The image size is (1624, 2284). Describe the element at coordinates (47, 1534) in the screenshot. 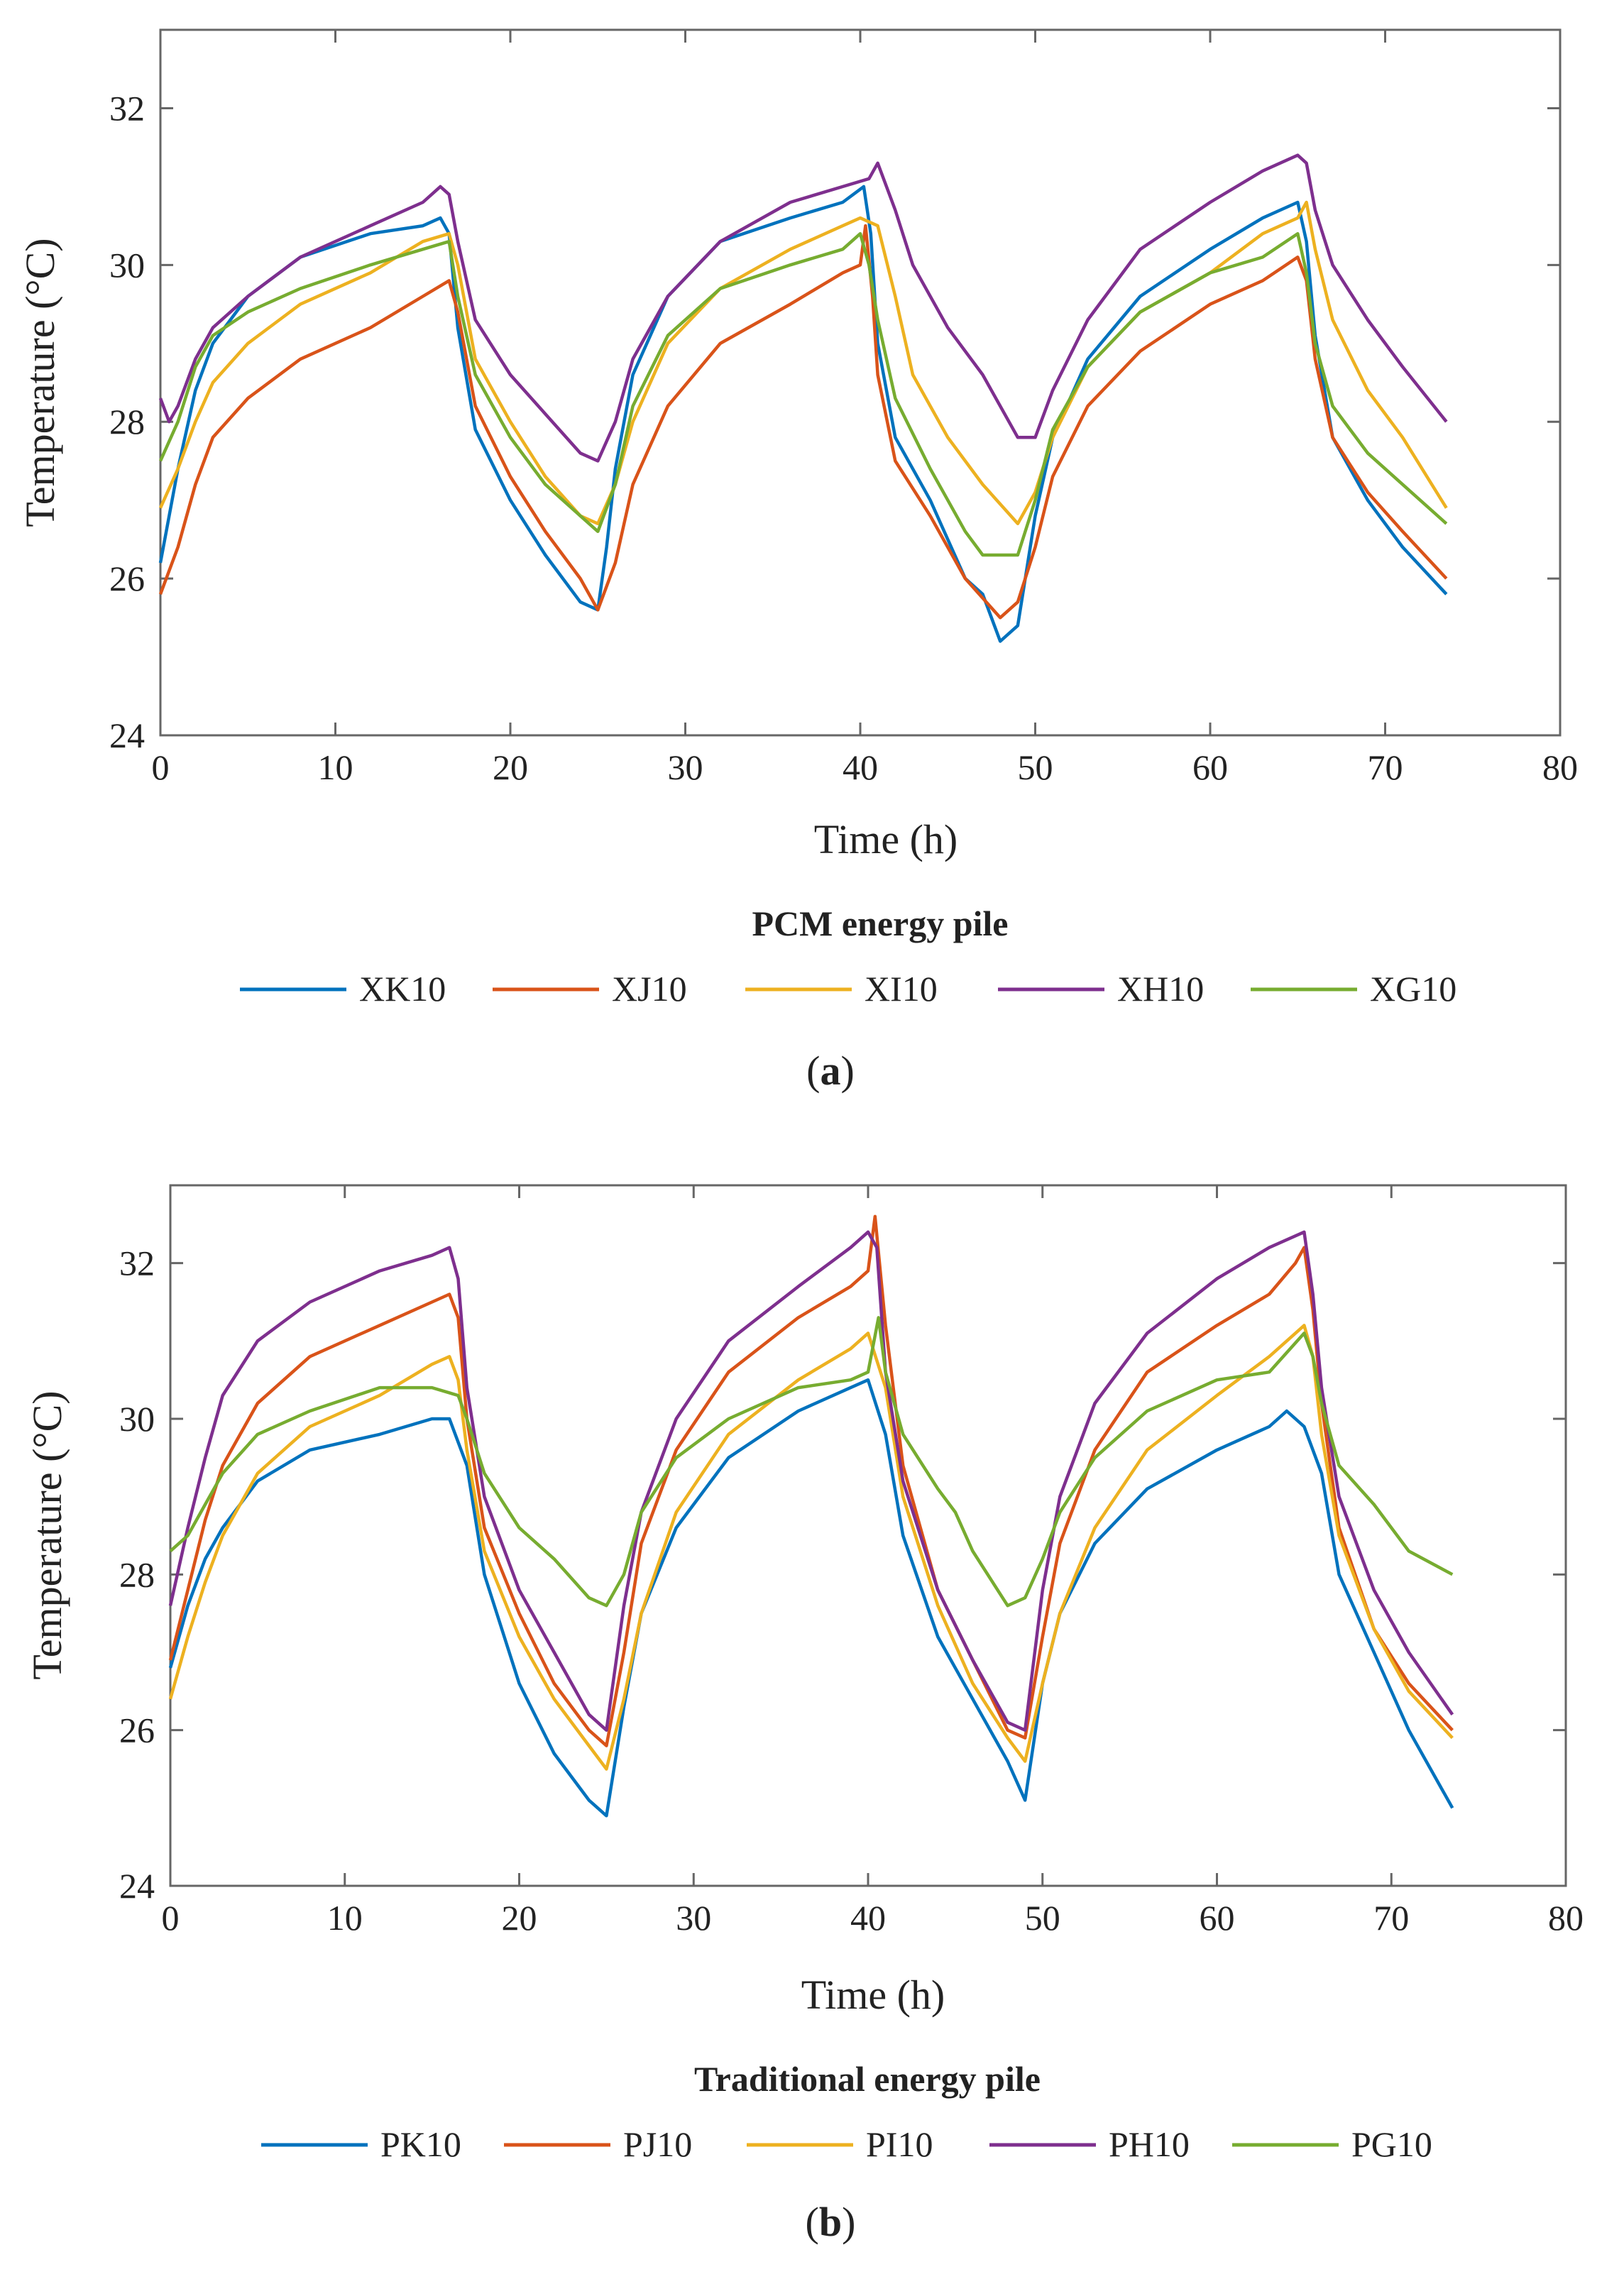

I see `y-axis-label-b: Temperature (°C)` at that location.